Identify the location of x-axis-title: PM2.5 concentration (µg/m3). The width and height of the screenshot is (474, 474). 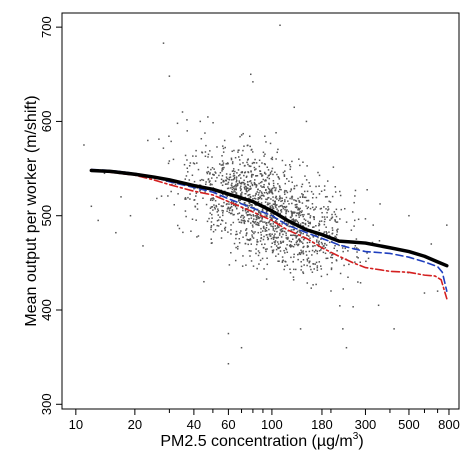
(261, 440).